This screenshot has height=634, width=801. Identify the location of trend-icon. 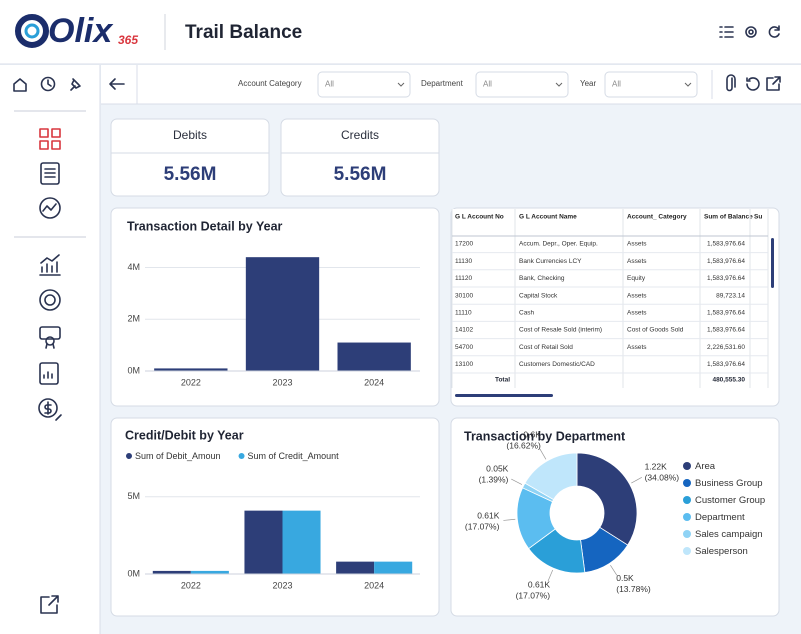
(50, 208).